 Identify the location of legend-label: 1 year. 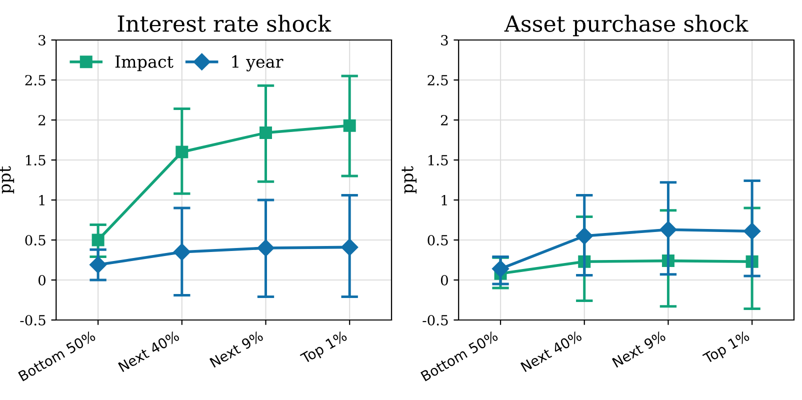
(258, 63).